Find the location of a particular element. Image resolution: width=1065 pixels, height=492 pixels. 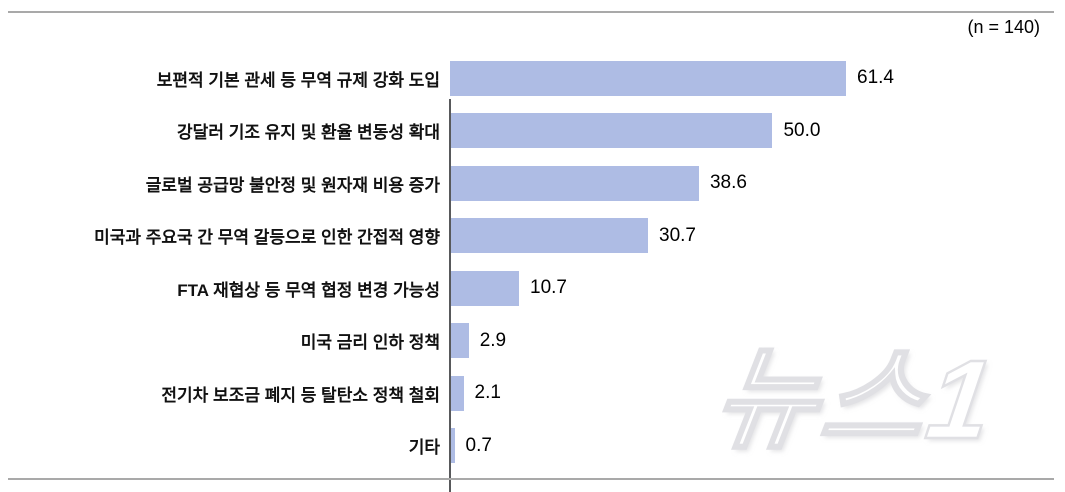

bar-area: 50.0 is located at coordinates (757, 131).